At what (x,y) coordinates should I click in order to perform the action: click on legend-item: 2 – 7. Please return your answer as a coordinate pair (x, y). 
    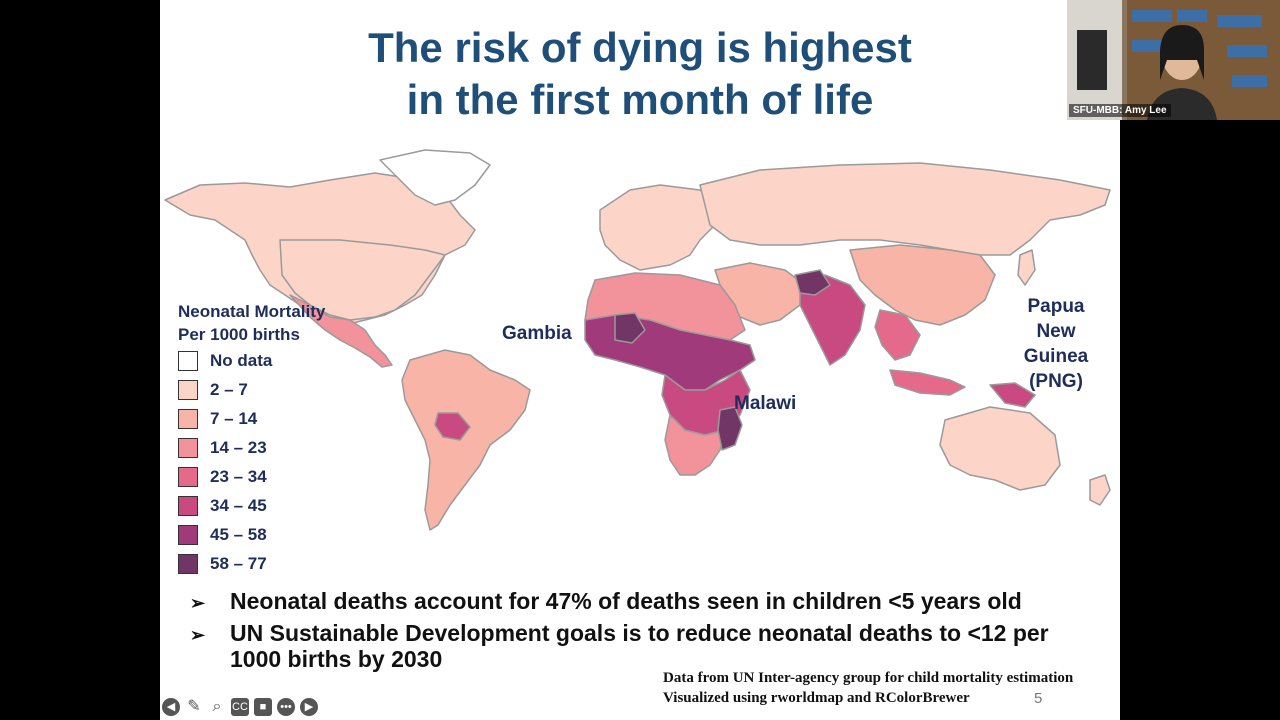
    Looking at the image, I should click on (273, 389).